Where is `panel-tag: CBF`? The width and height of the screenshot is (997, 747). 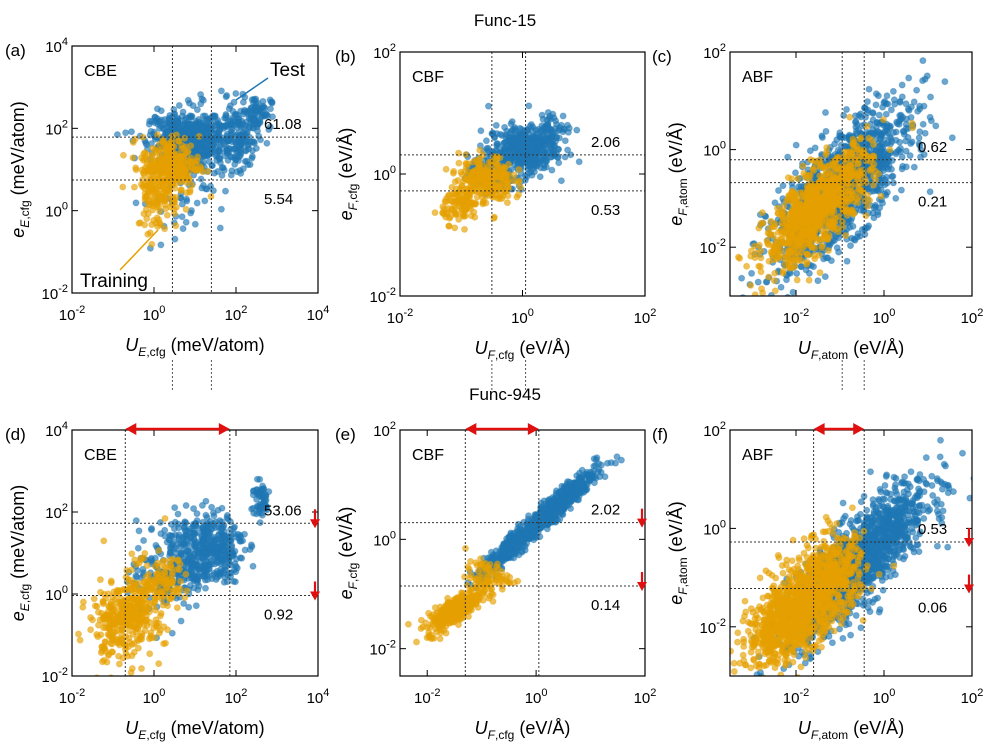 panel-tag: CBF is located at coordinates (428, 77).